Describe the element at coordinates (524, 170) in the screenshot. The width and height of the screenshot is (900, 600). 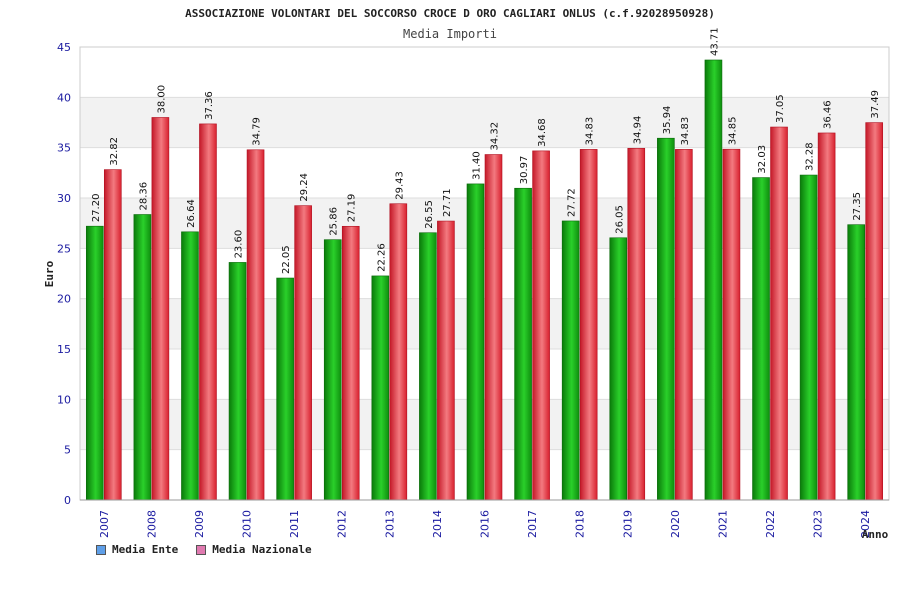
I see `data-label: 30.97` at that location.